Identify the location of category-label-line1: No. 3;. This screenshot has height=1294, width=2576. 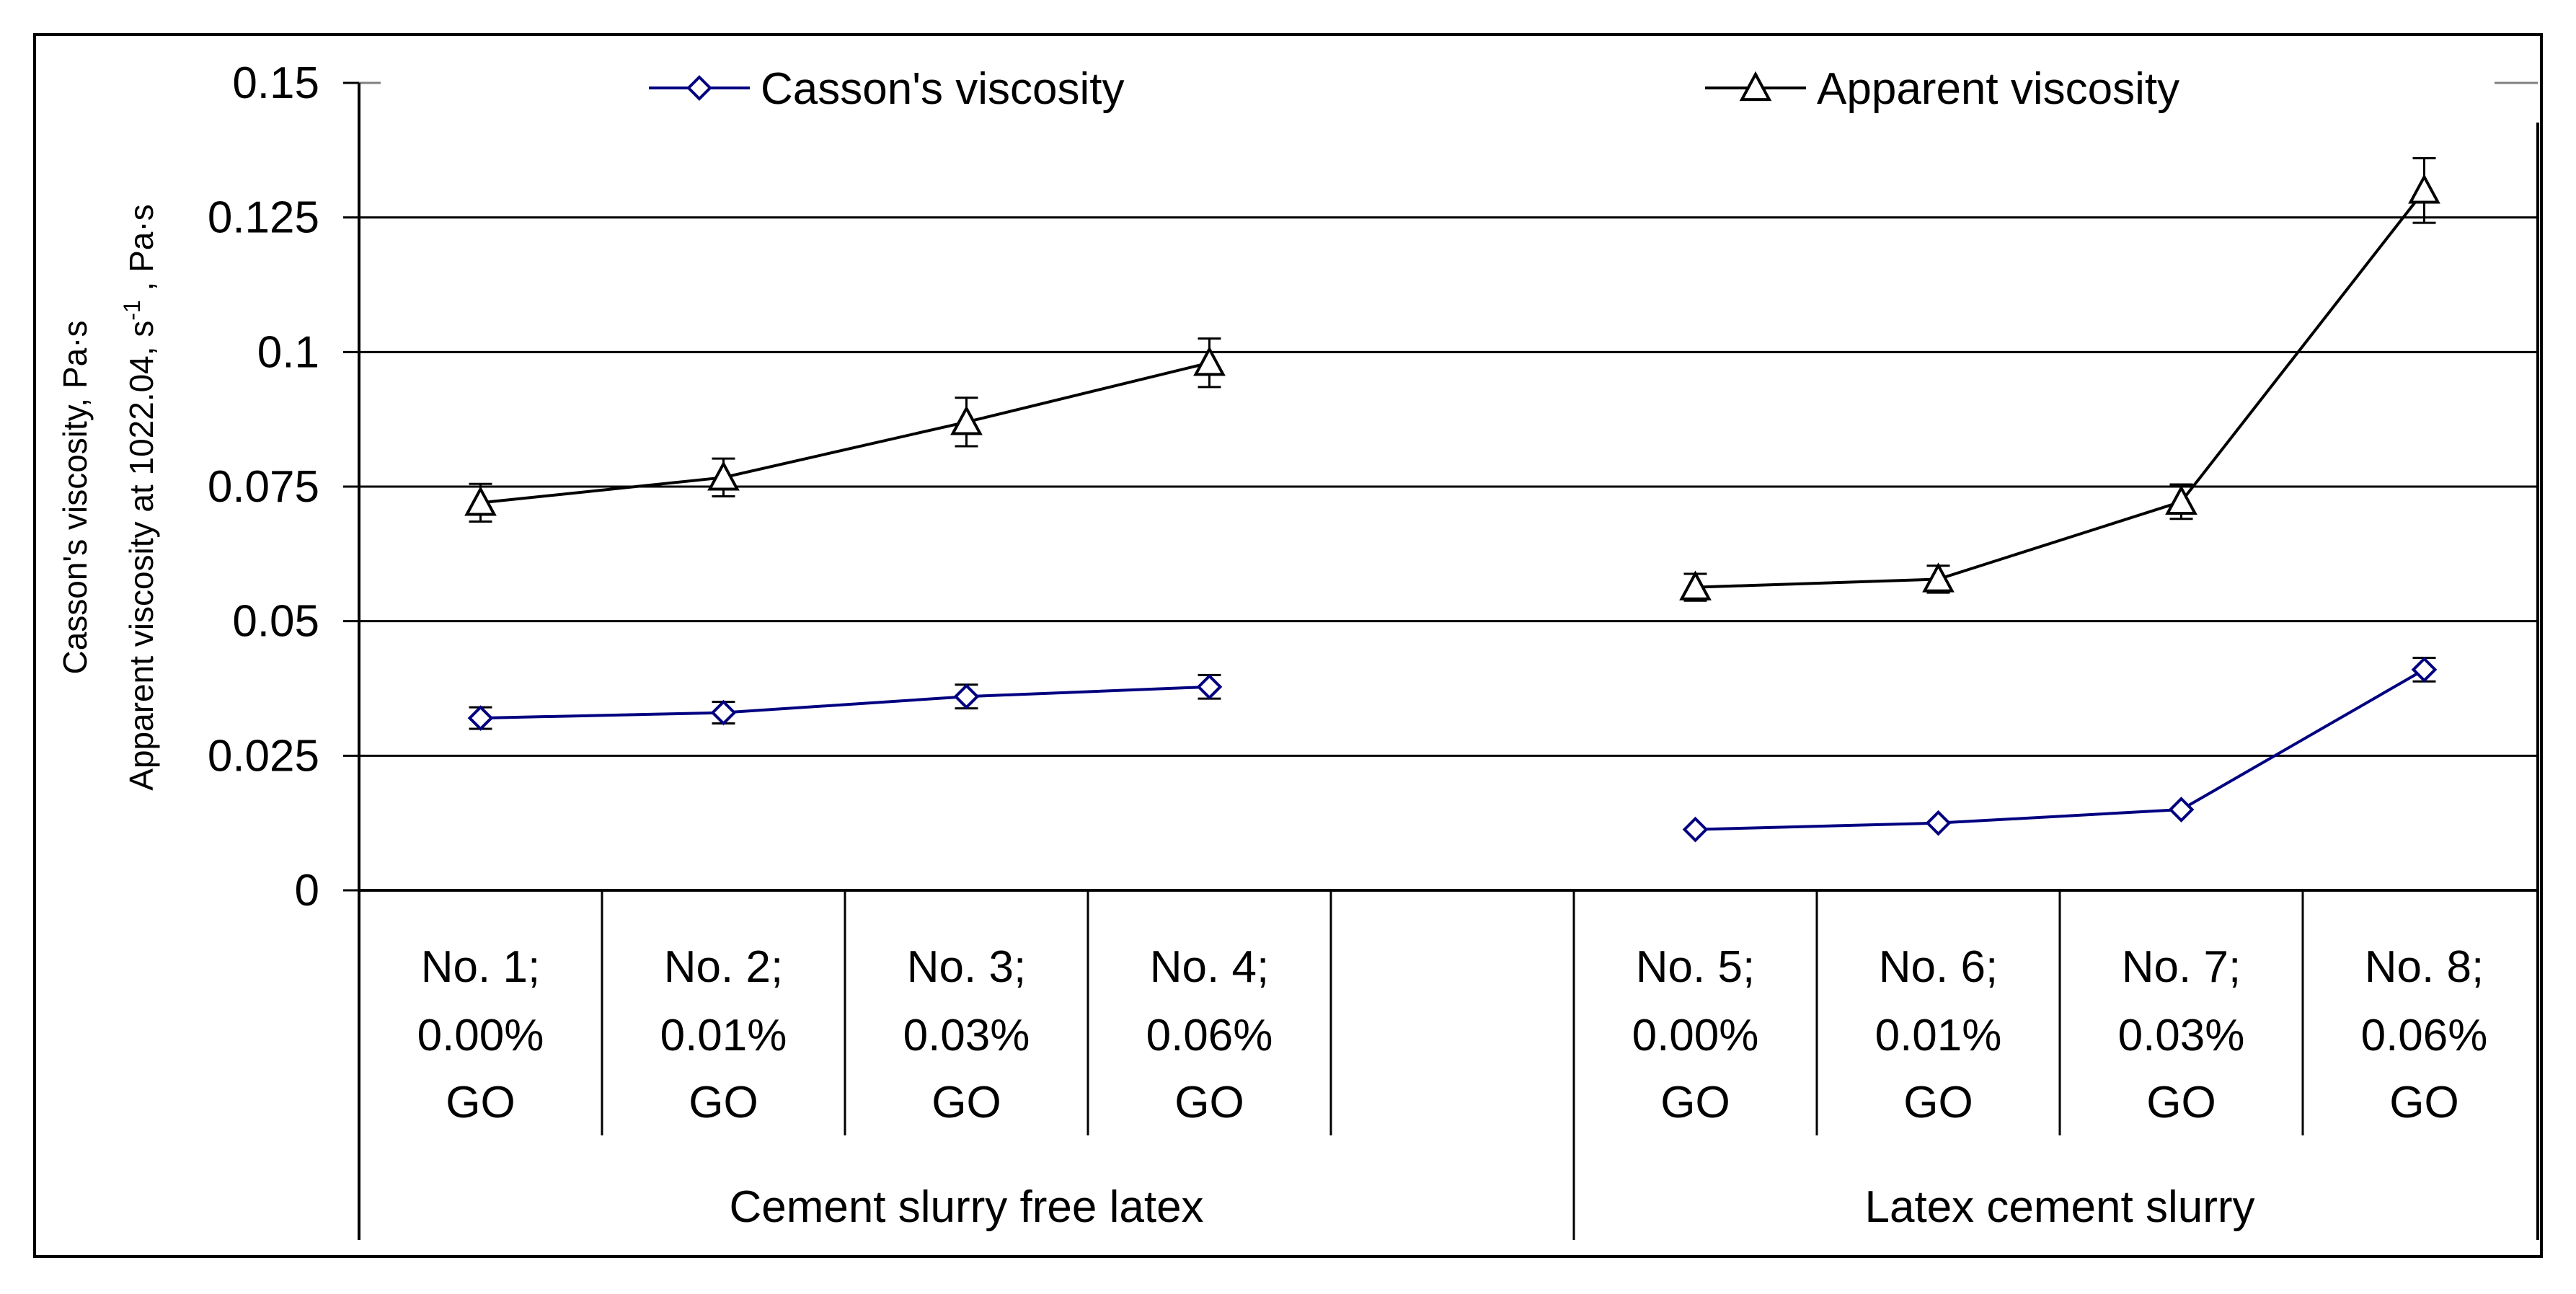
(966, 967).